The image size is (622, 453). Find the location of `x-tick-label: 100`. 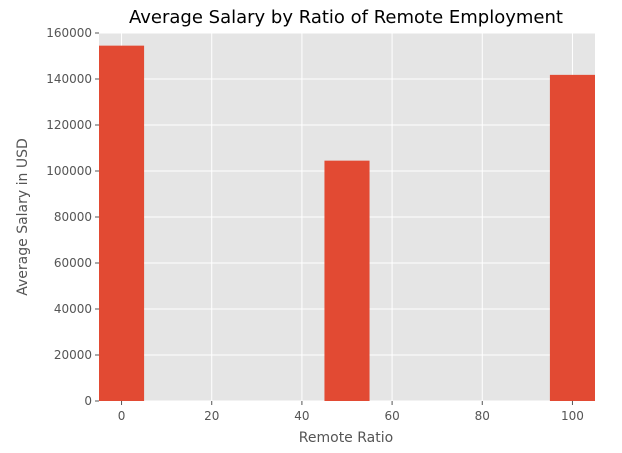

x-tick-label: 100 is located at coordinates (572, 416).